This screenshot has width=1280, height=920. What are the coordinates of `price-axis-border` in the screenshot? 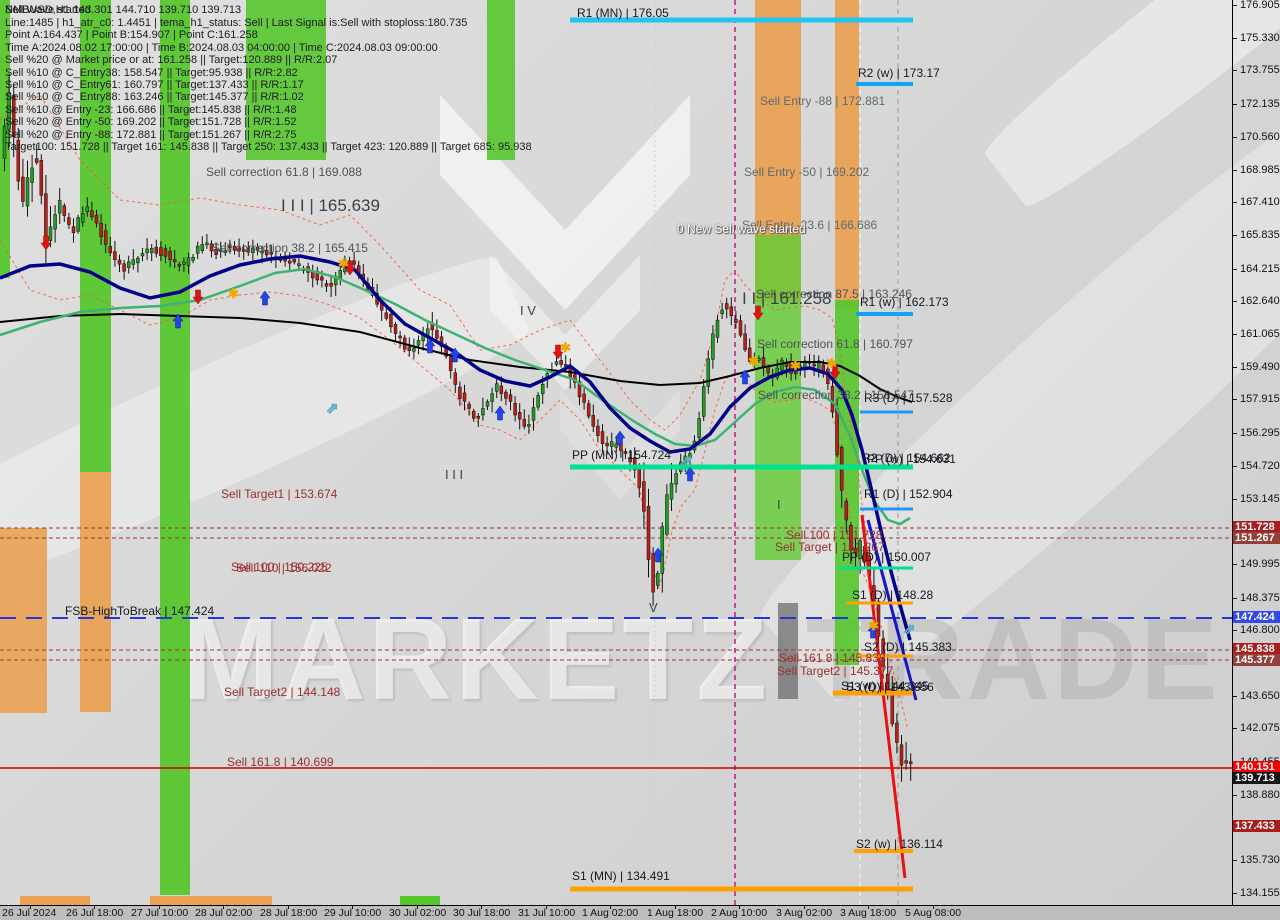 It's located at (1232, 453).